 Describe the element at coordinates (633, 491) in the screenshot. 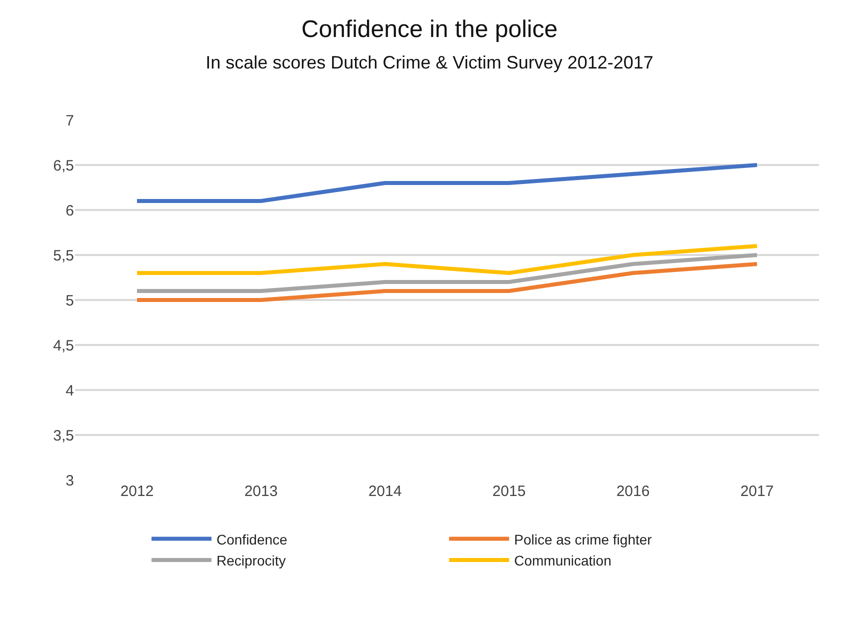

I see `x-tick-label: 2016` at that location.